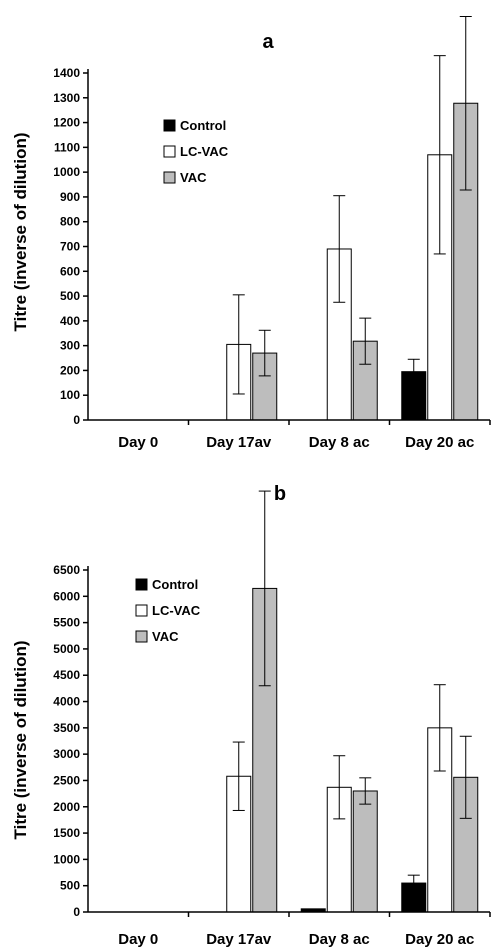 The height and width of the screenshot is (950, 496). I want to click on y-tick-label: 4500, so click(66, 675).